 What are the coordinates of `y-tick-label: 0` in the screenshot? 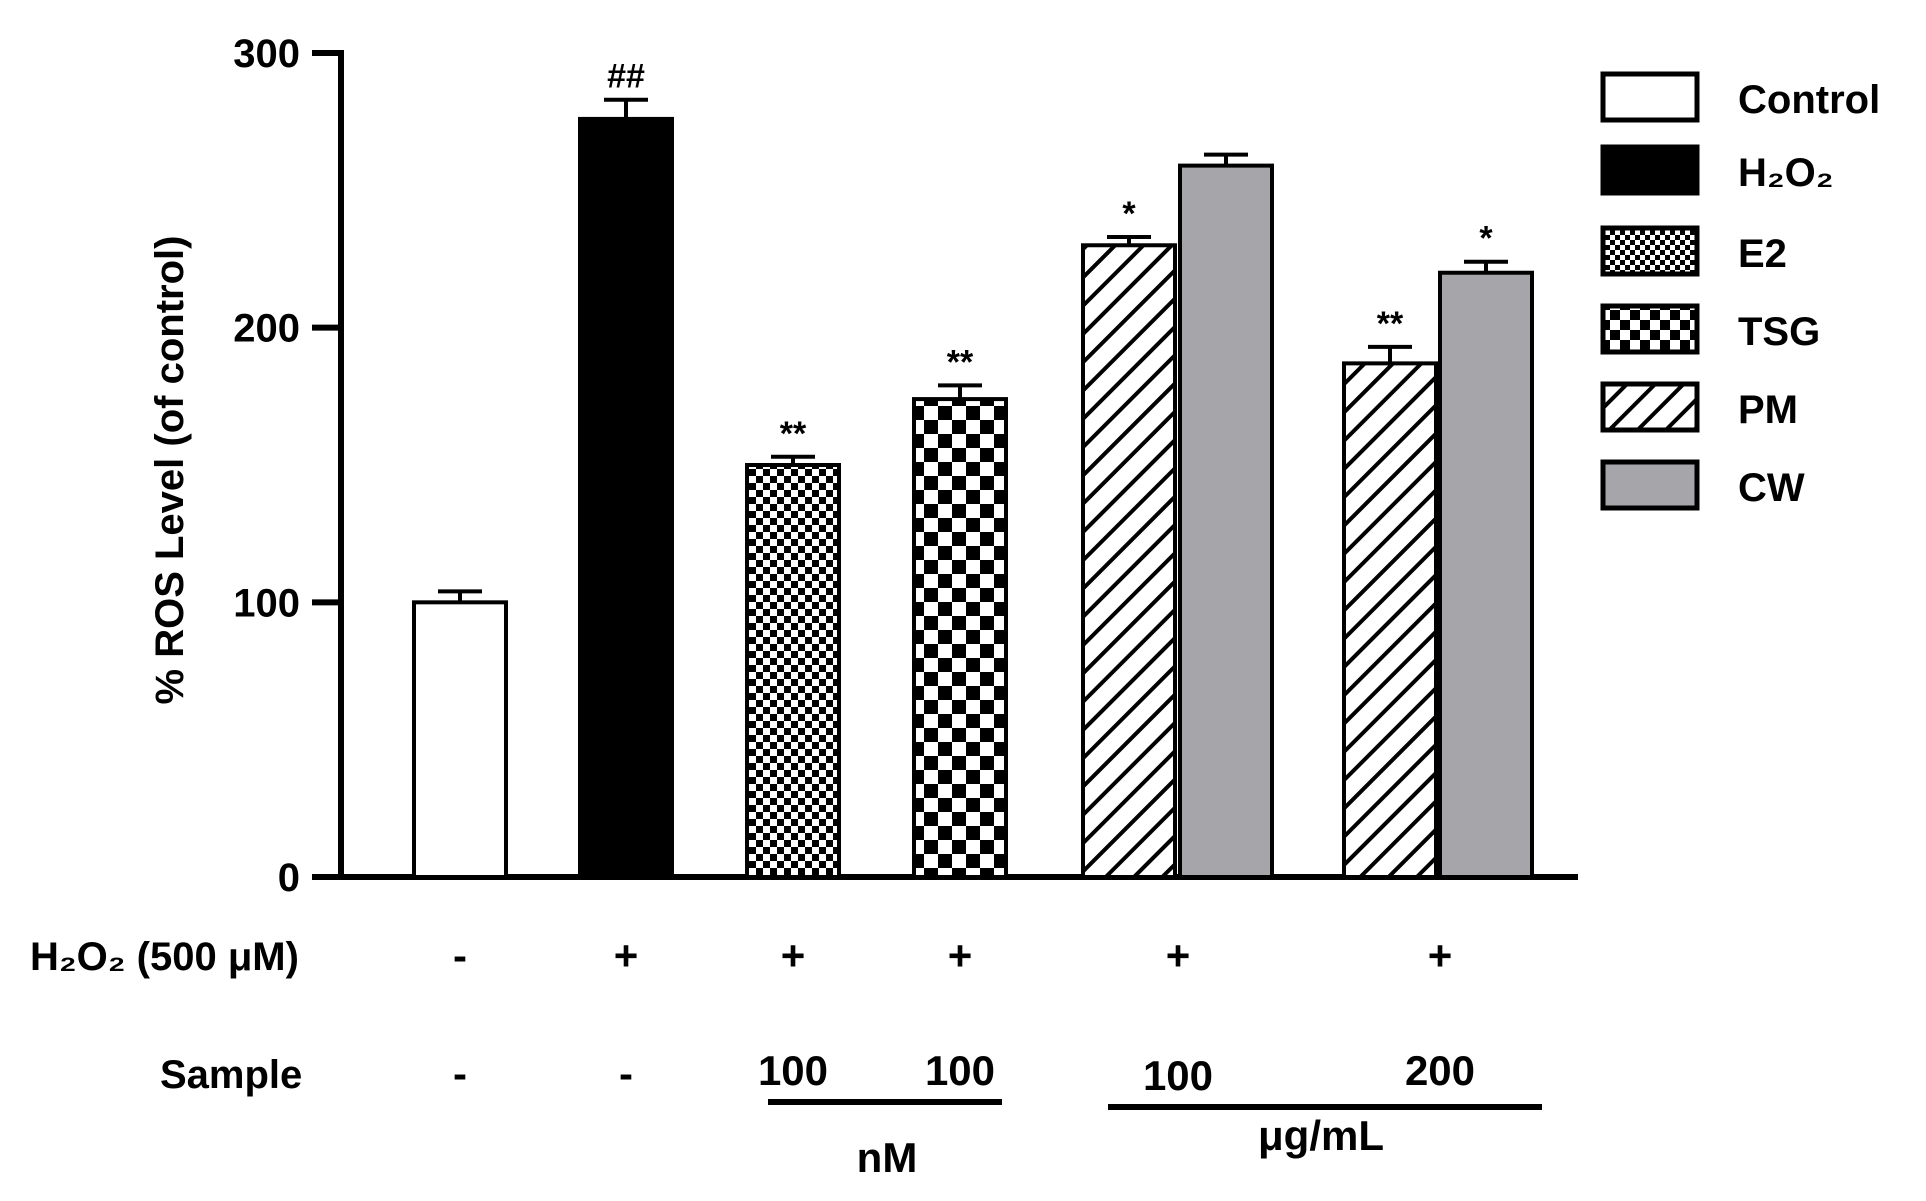 It's located at (289, 878).